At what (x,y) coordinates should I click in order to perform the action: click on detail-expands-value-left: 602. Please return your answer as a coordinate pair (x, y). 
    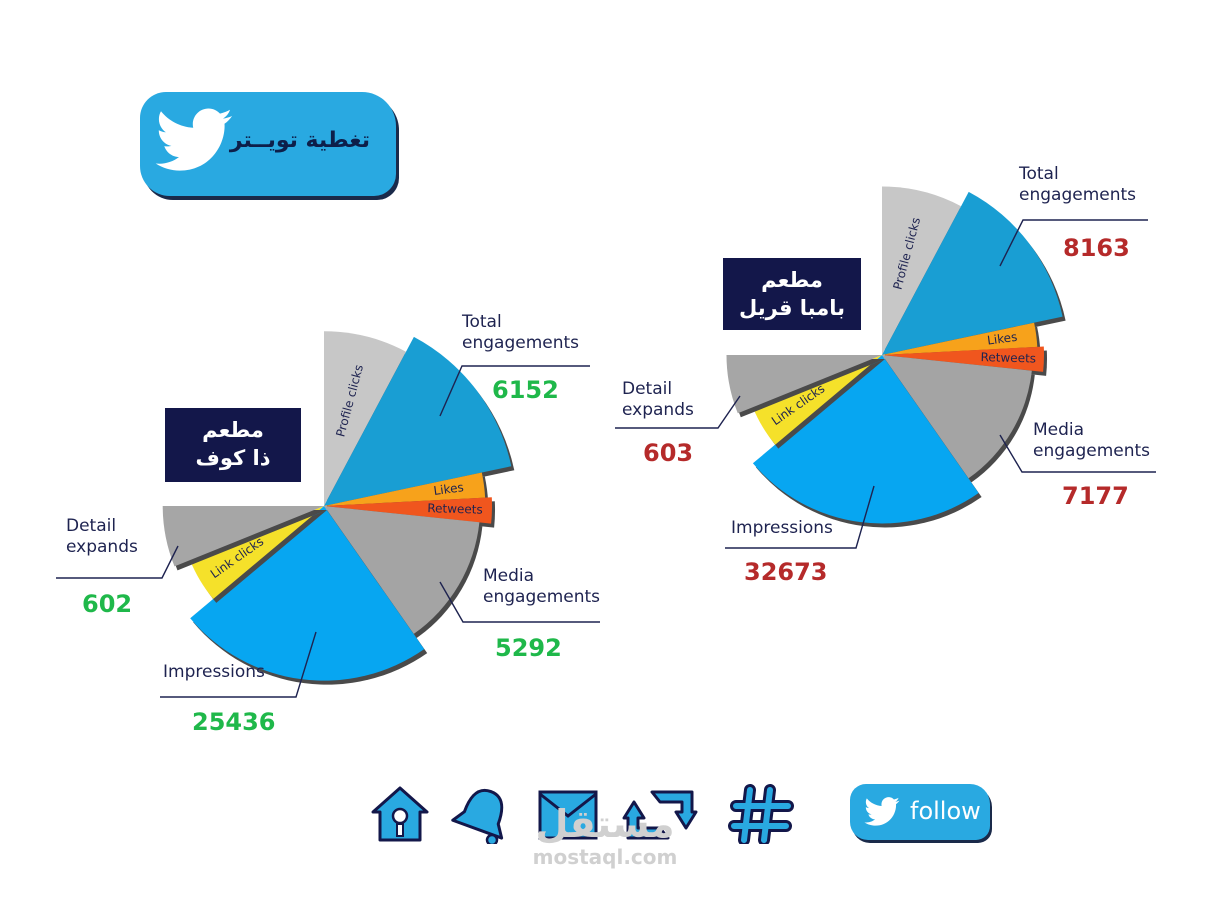
    Looking at the image, I should click on (107, 604).